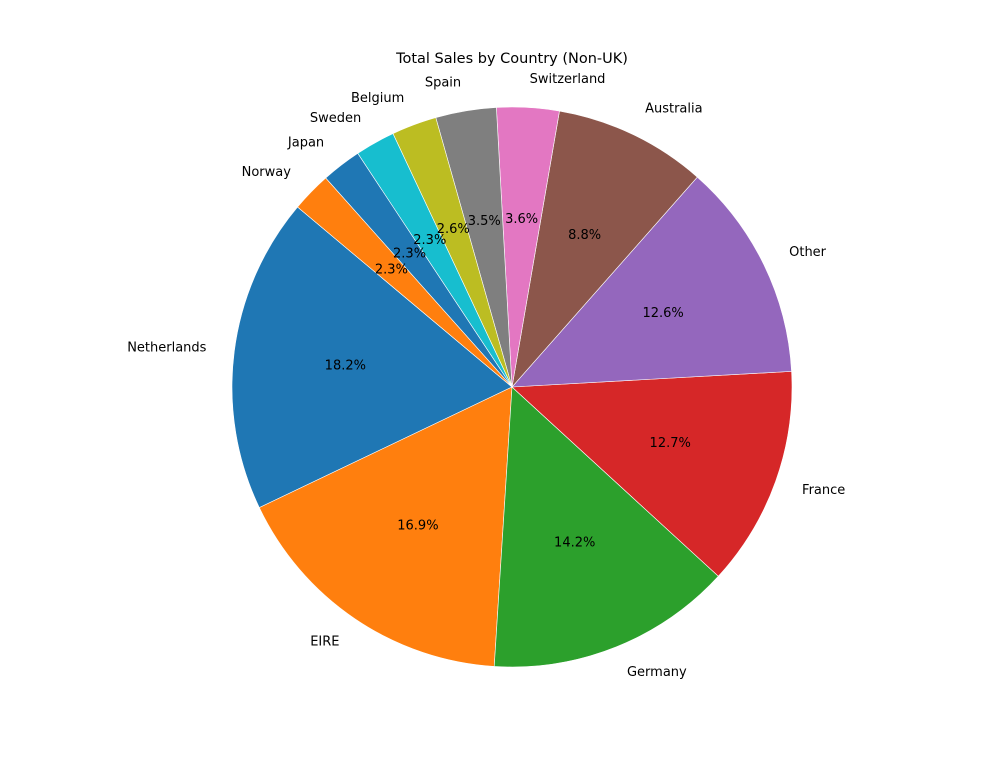  I want to click on slice-percent-france: 12.7%, so click(670, 443).